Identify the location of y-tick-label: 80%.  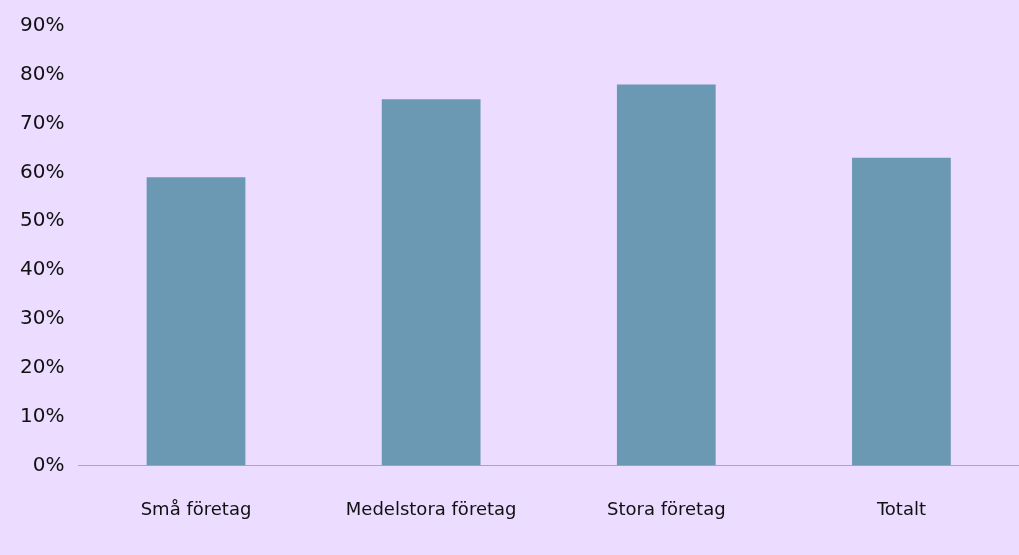
(42, 73).